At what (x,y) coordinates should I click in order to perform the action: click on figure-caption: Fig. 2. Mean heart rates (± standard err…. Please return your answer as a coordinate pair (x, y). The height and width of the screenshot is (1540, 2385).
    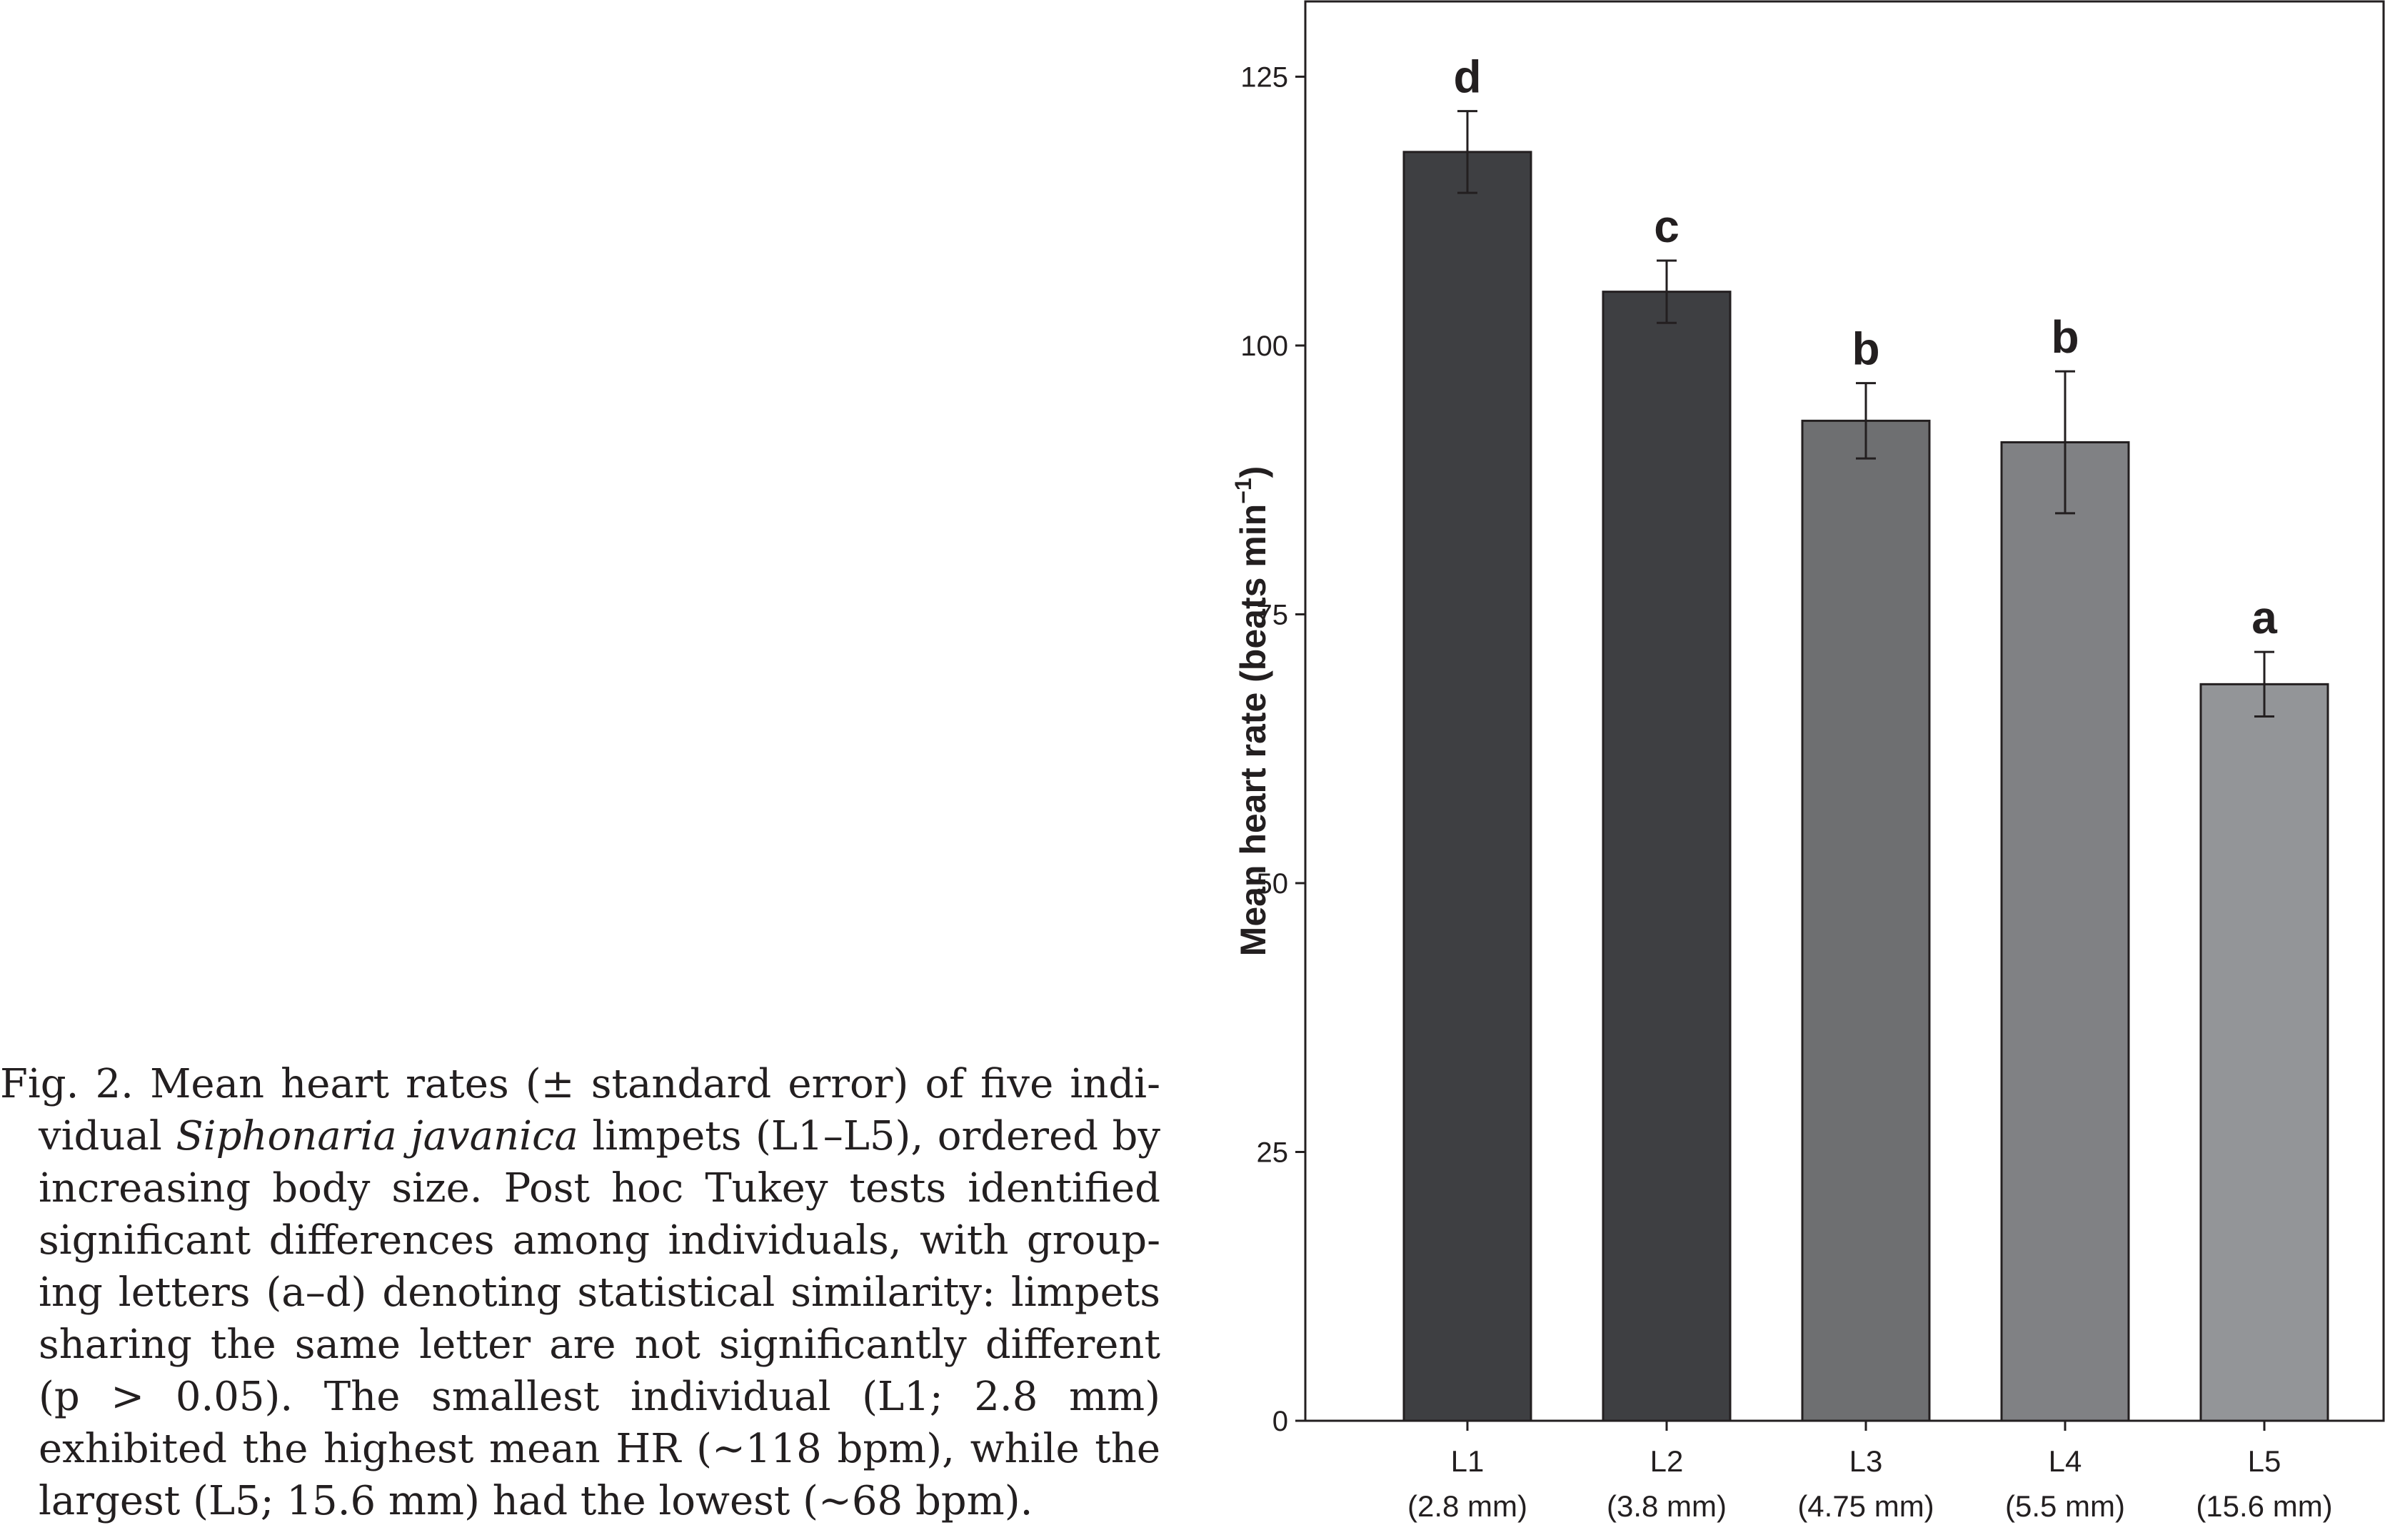
    Looking at the image, I should click on (580, 1292).